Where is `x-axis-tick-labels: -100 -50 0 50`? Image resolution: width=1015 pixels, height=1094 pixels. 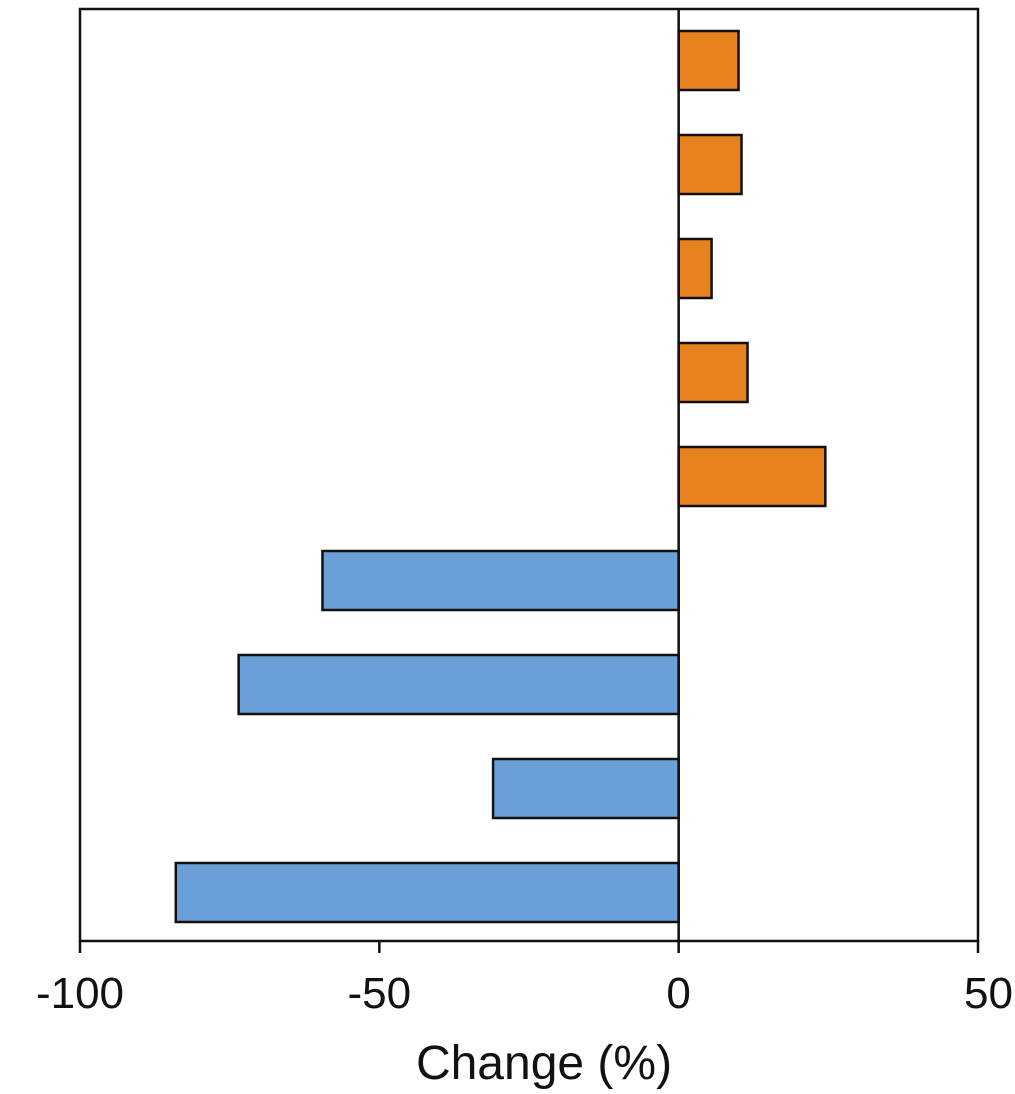
x-axis-tick-labels: -100 -50 0 50 is located at coordinates (524, 993).